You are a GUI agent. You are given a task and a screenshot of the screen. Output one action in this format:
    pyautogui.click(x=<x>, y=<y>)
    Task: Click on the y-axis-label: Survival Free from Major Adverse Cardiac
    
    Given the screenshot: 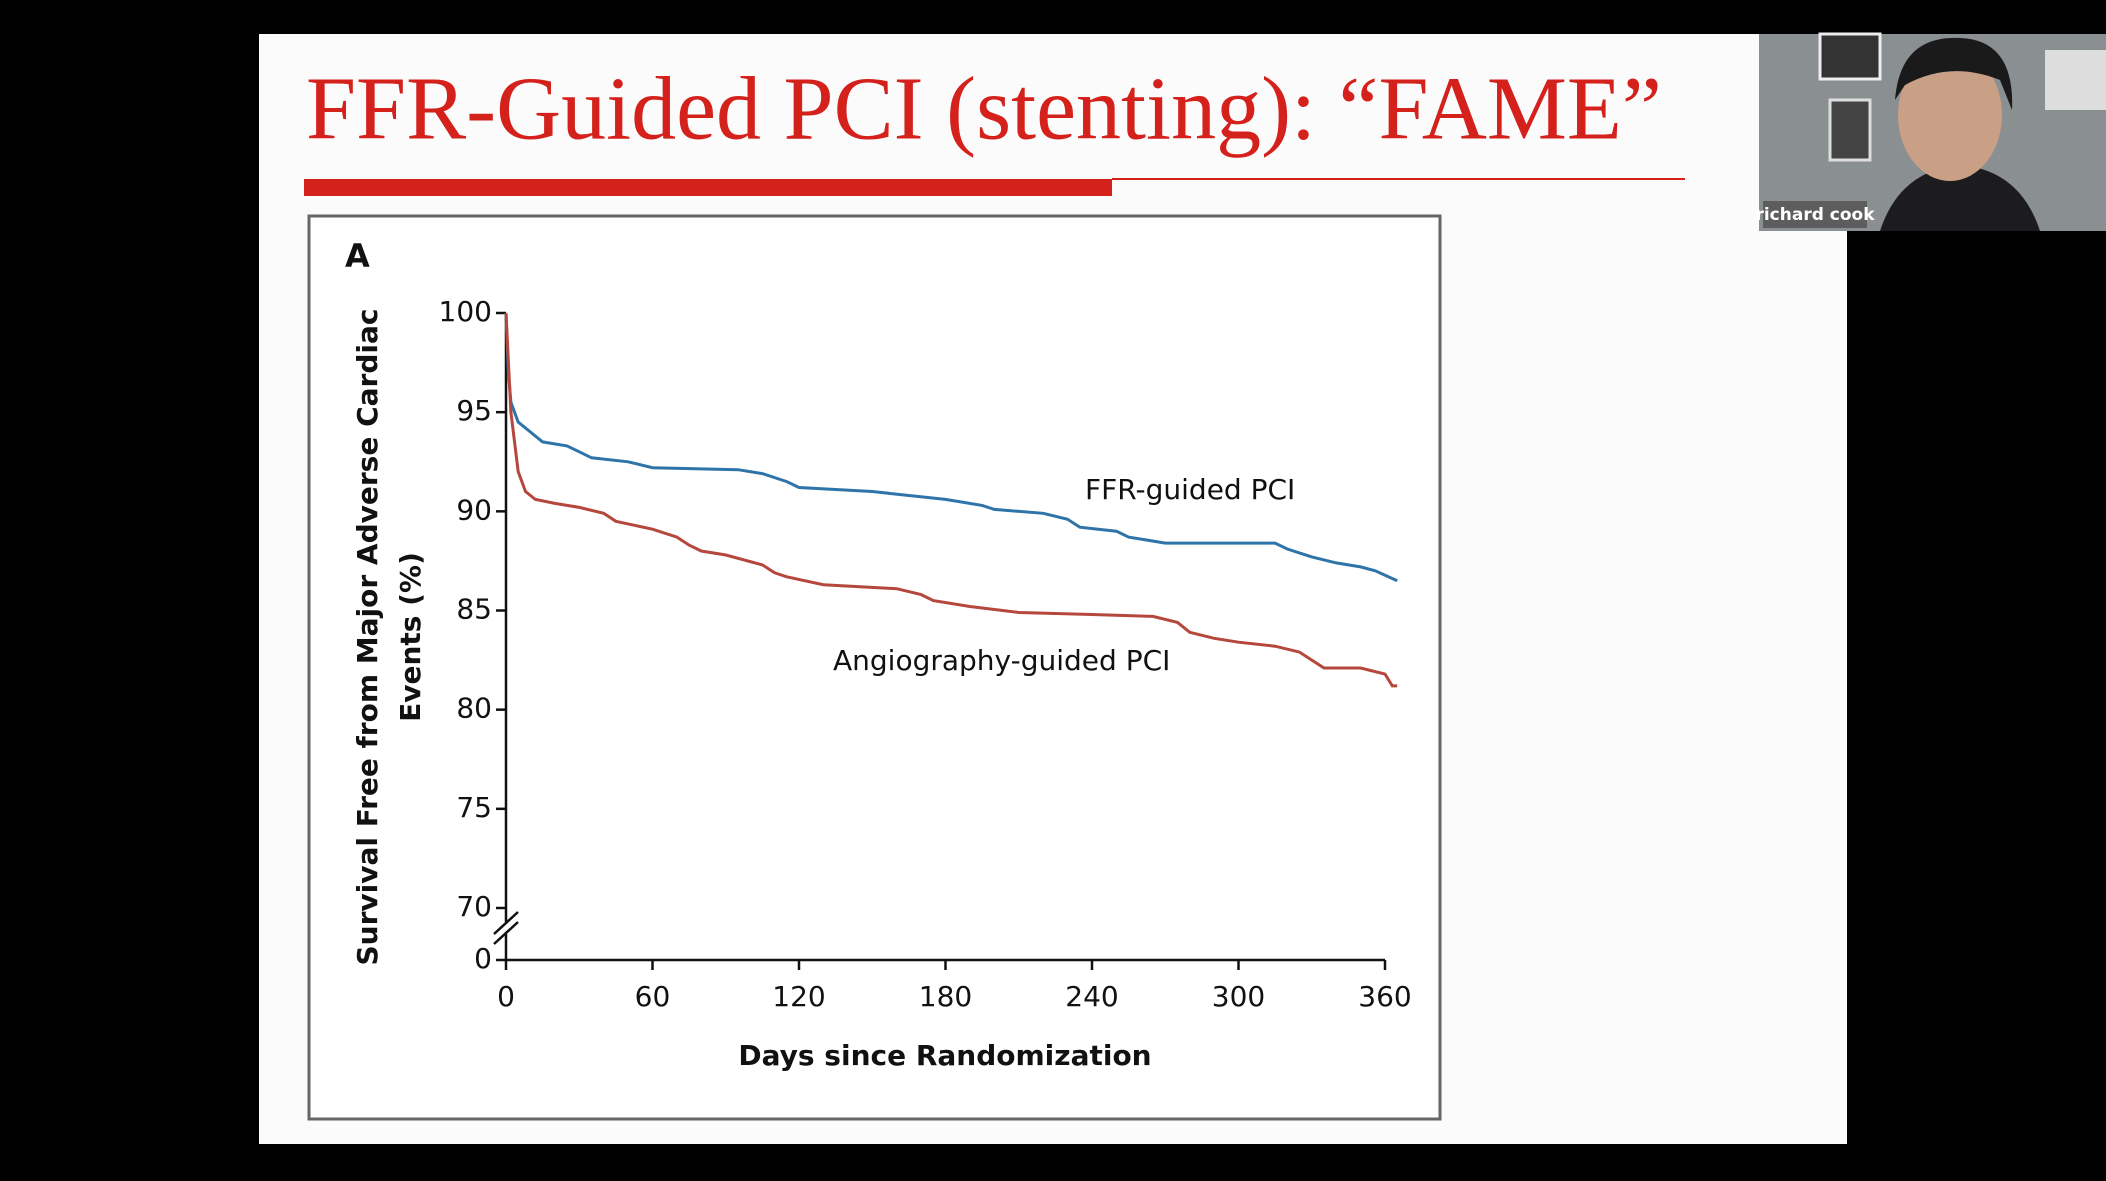 What is the action you would take?
    pyautogui.click(x=367, y=637)
    